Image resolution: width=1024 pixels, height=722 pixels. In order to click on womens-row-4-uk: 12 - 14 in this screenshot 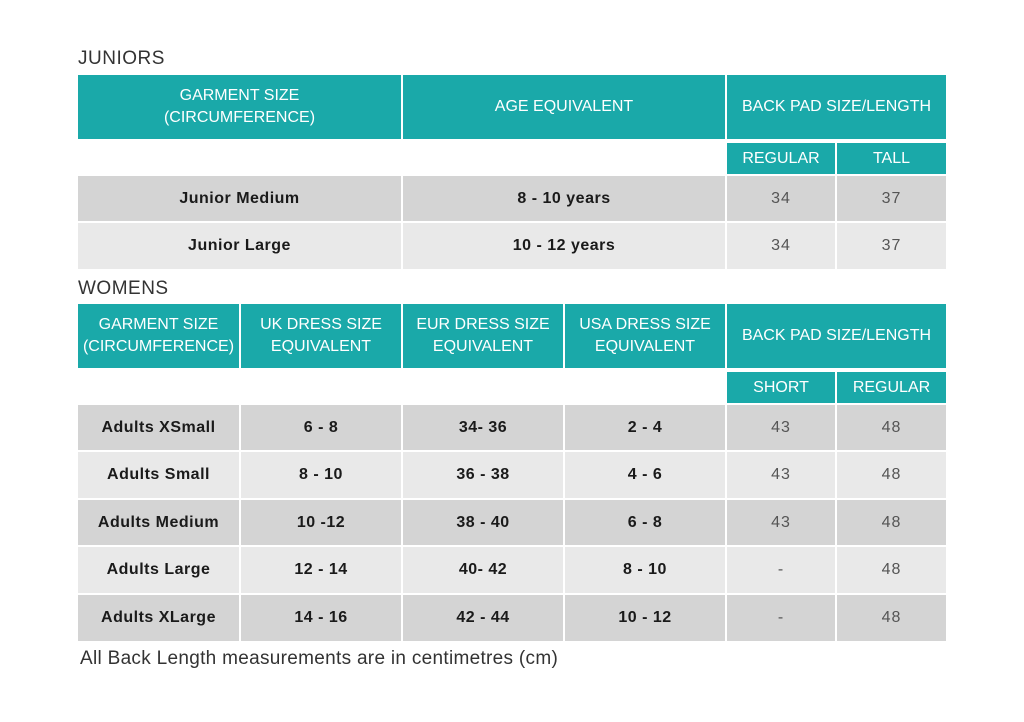, I will do `click(321, 570)`.